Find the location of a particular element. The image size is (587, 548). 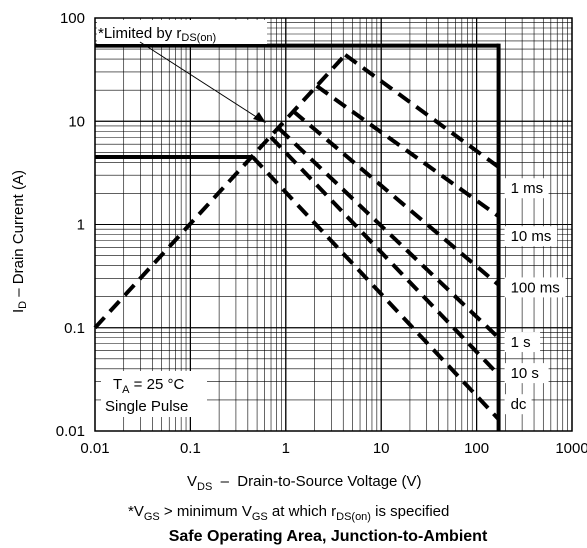

series-label: 1 ms is located at coordinates (527, 188).